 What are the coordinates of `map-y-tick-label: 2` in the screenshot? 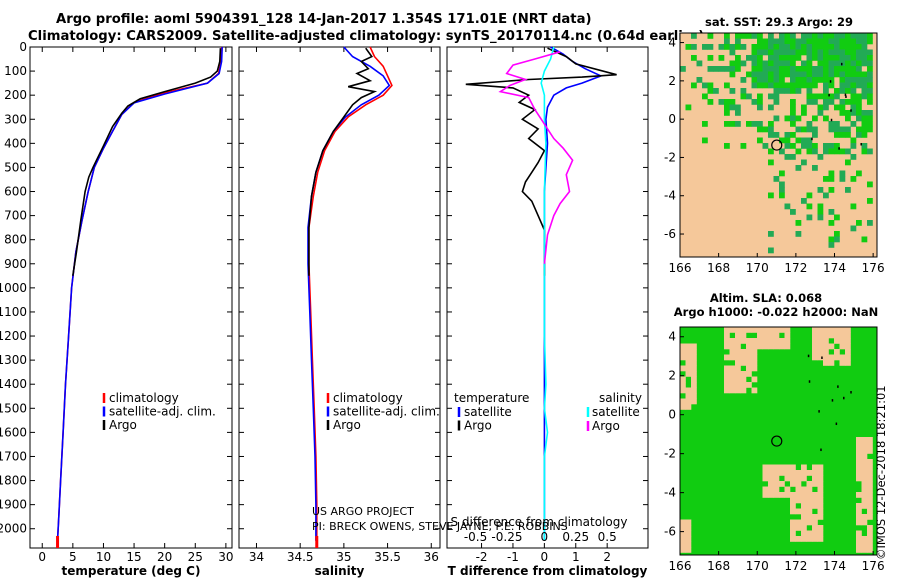 It's located at (672, 376).